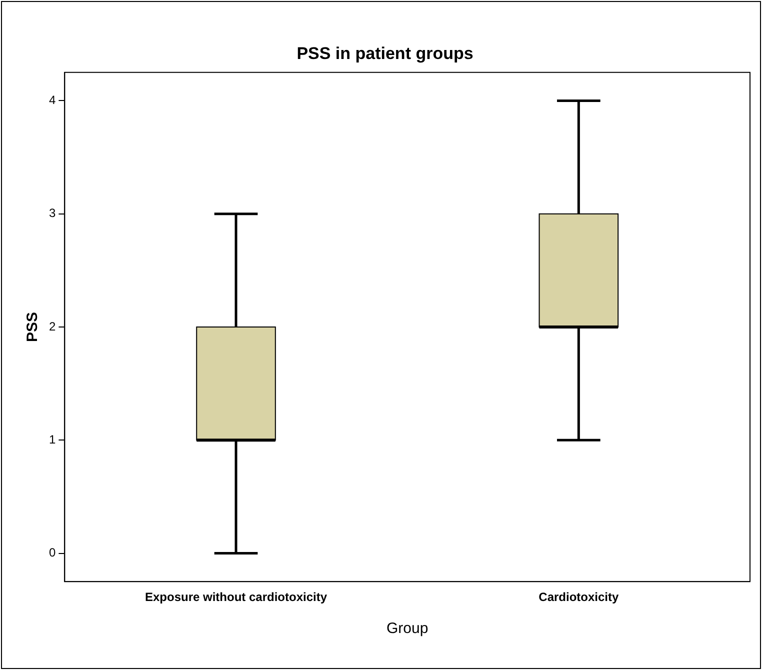 The width and height of the screenshot is (762, 670). I want to click on chart-title: PSS in patient groups, so click(385, 53).